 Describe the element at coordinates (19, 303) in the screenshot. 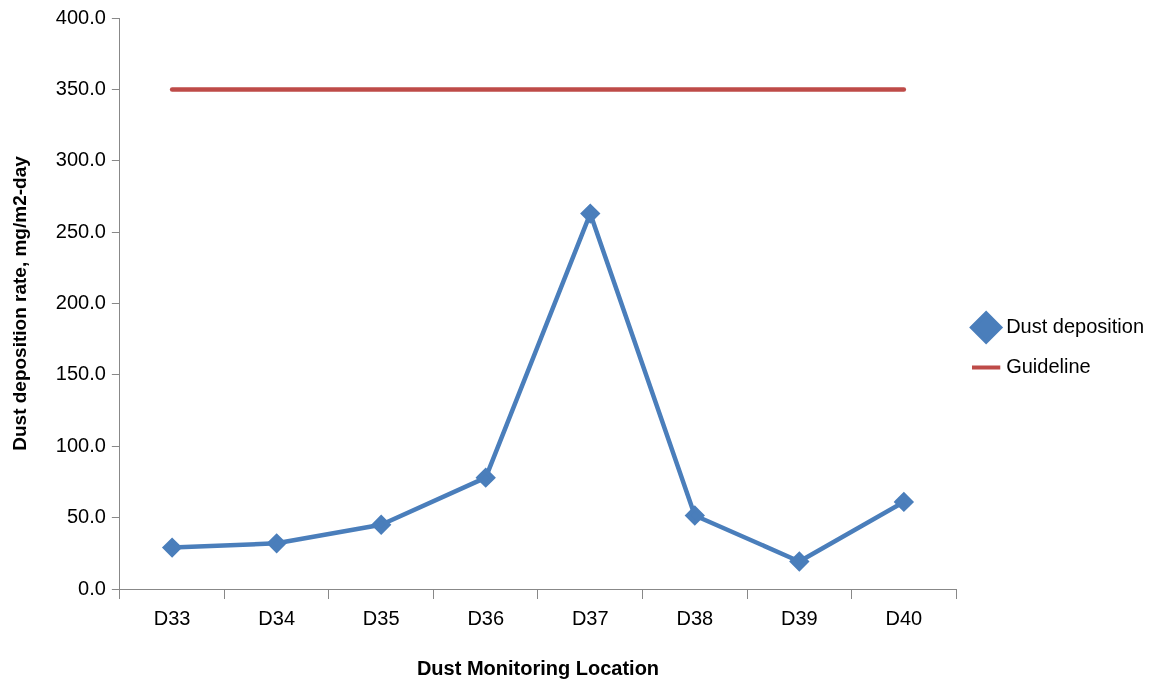

I see `y-axis-title: Dust deposition rate, mg/m2-day` at that location.